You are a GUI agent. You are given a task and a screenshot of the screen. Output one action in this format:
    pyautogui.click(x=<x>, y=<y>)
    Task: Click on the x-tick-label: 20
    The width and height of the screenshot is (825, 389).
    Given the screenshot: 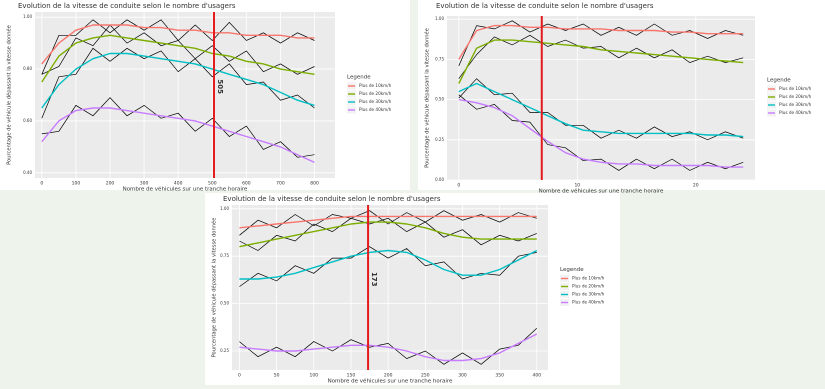 What is the action you would take?
    pyautogui.click(x=696, y=186)
    